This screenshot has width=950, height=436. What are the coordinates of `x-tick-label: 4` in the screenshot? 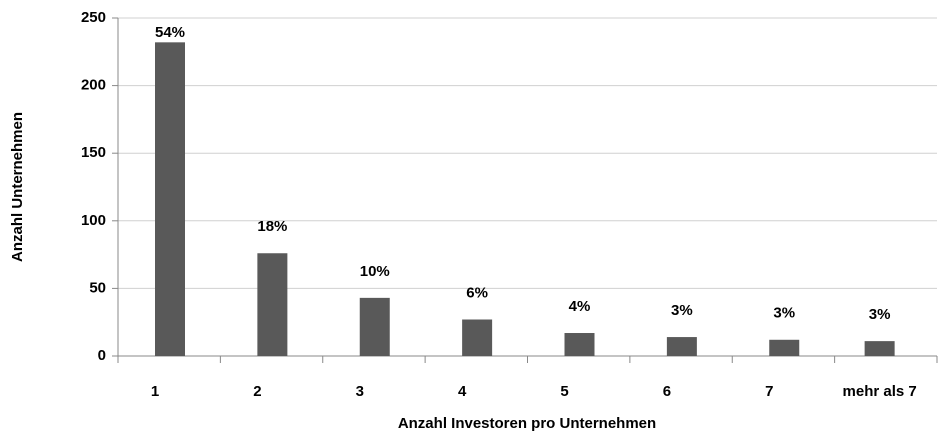 It's located at (462, 391).